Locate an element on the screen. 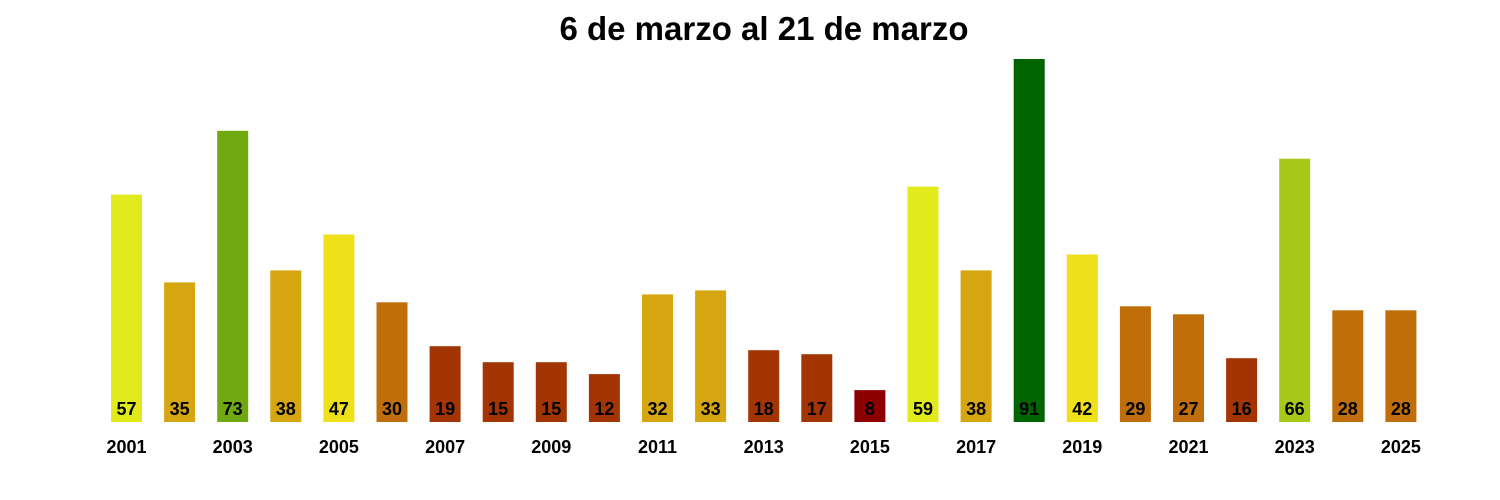 Image resolution: width=1500 pixels, height=500 pixels. bar-2025 is located at coordinates (1401, 366).